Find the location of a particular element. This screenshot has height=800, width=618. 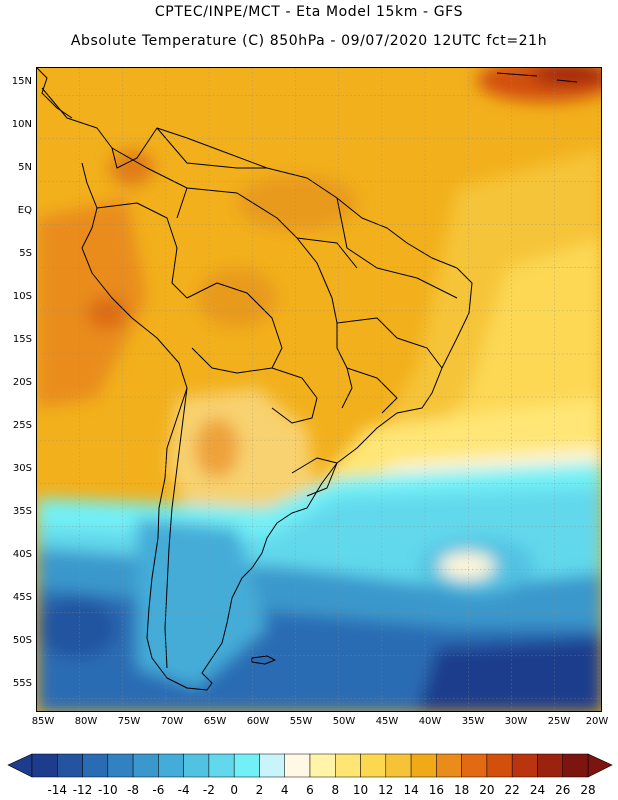

colorbar-label: 6 is located at coordinates (310, 790).